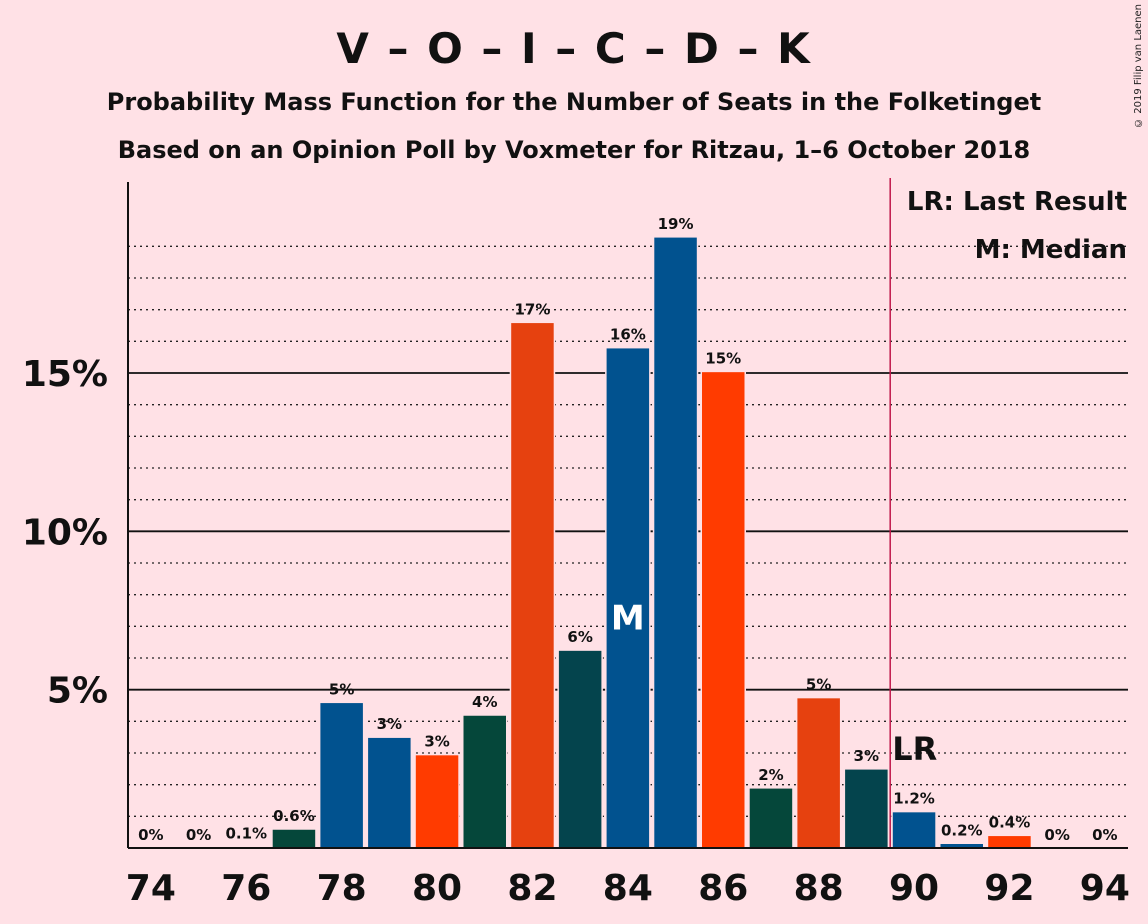  I want to click on data-label-79: 3%, so click(389, 724).